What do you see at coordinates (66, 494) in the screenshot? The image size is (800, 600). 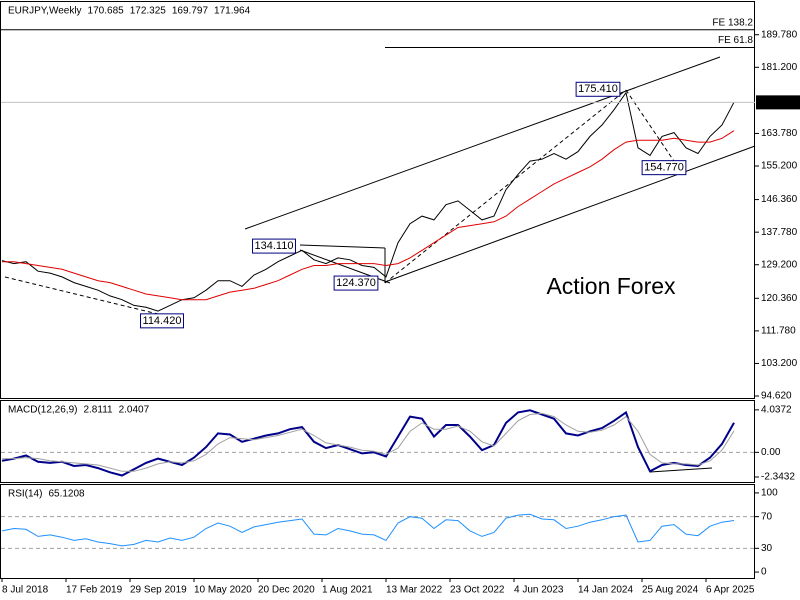 I see `panel-value: 65.1208` at bounding box center [66, 494].